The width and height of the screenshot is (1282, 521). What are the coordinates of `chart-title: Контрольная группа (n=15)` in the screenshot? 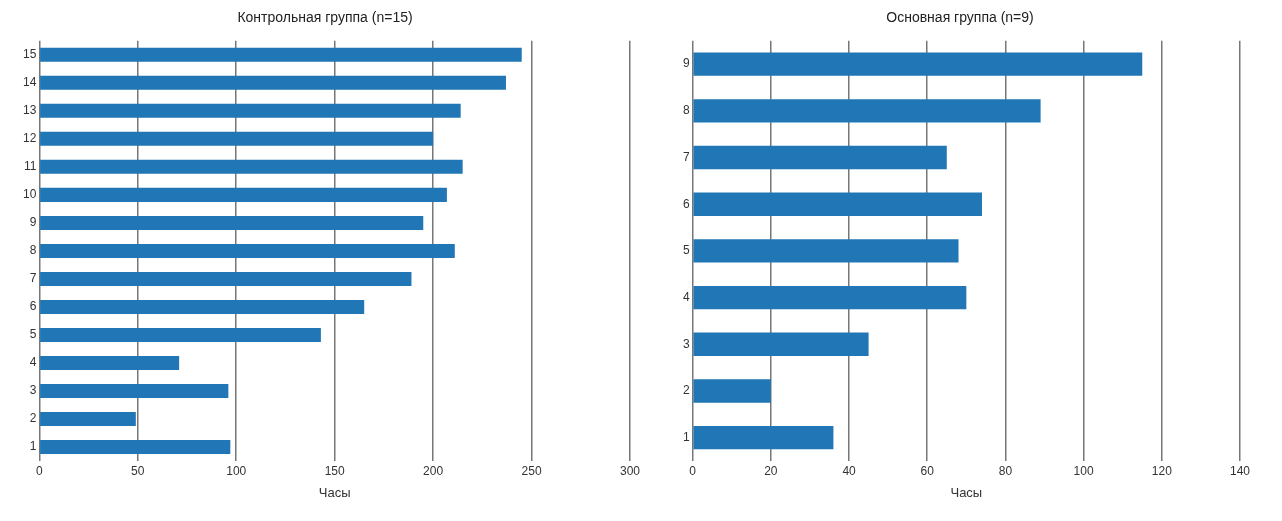 It's located at (325, 17).